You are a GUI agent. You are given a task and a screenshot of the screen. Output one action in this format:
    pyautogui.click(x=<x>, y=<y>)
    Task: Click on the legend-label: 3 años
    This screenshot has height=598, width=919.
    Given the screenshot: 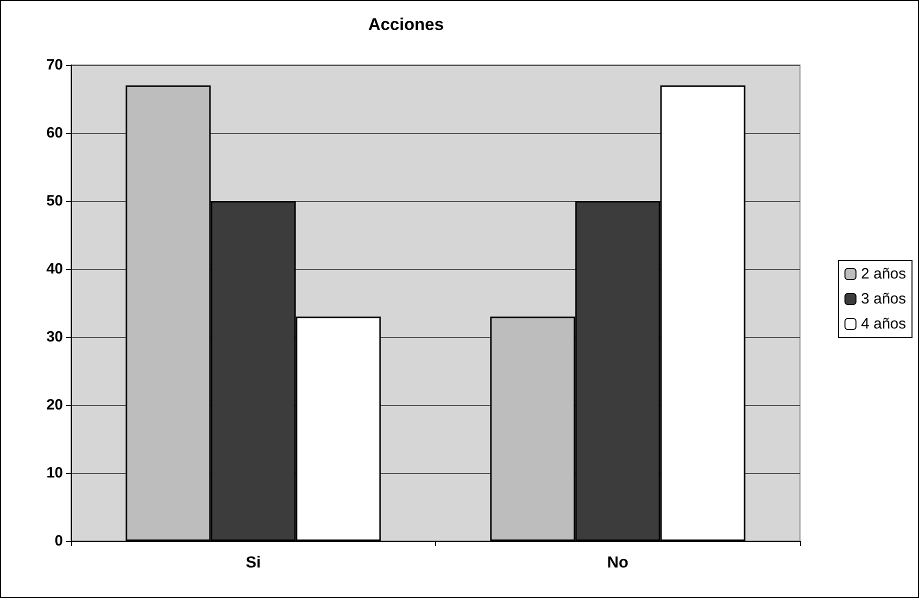 What is the action you would take?
    pyautogui.click(x=883, y=299)
    